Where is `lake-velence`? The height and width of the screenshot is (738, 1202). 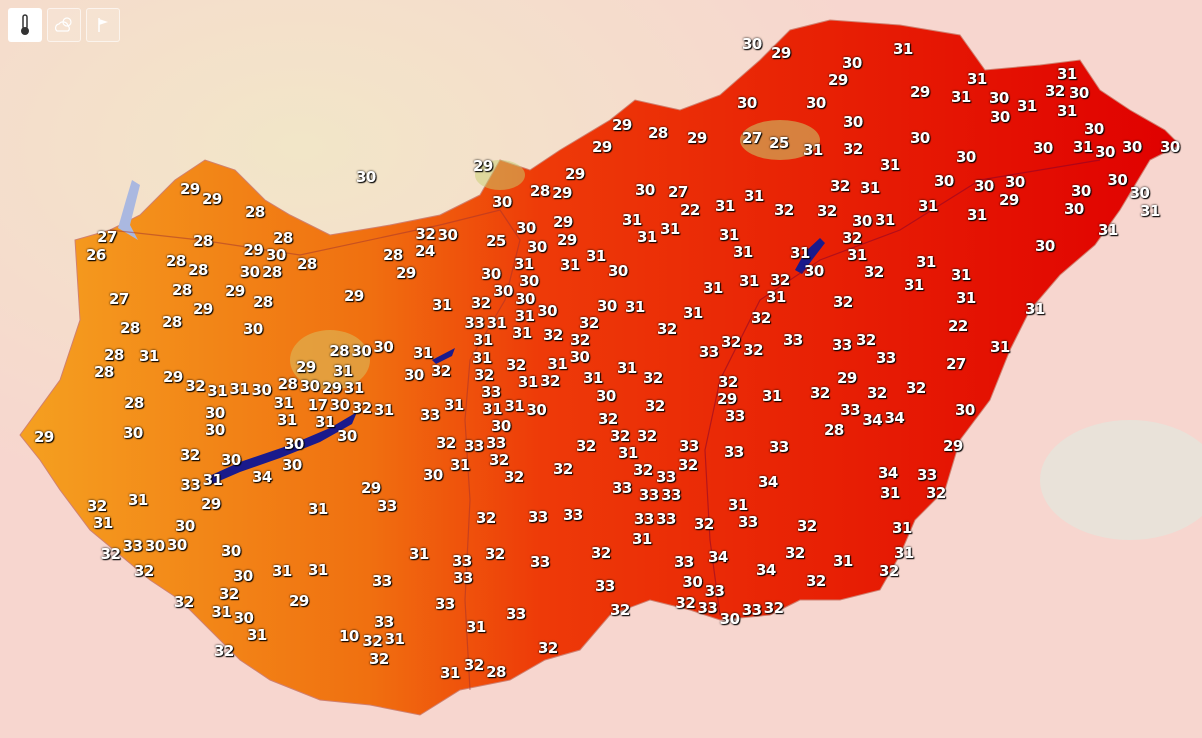
lake-velence is located at coordinates (443, 356).